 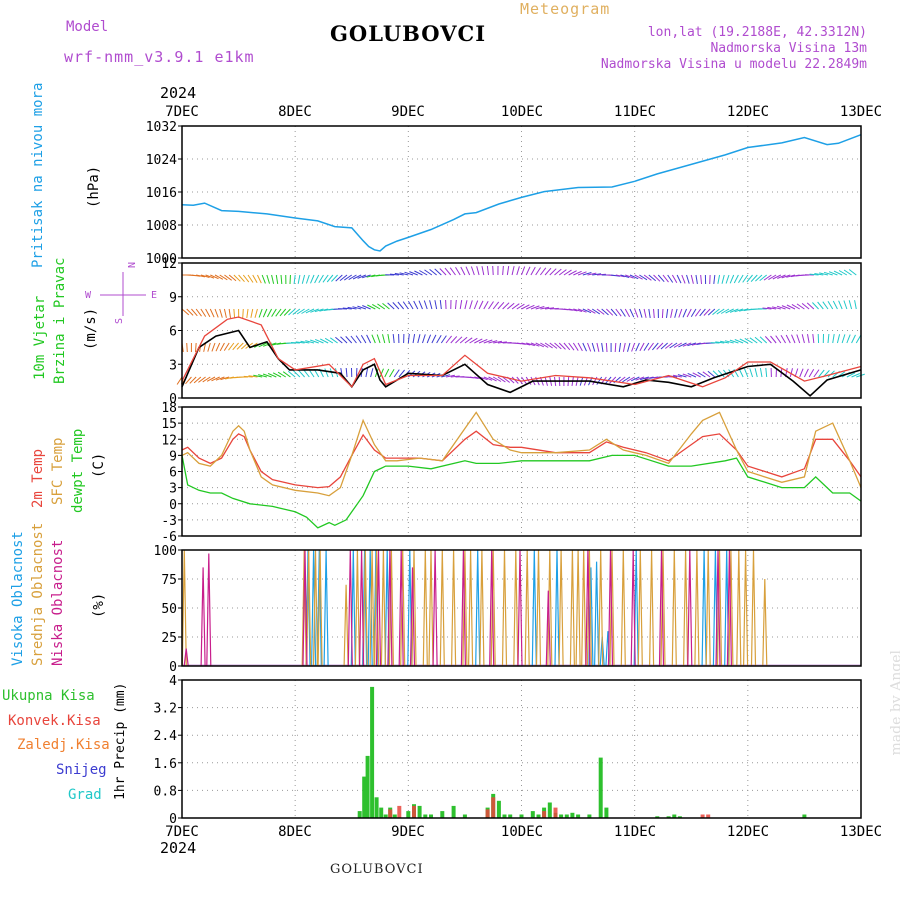 What do you see at coordinates (58, 471) in the screenshot?
I see `temp-label-2: SFC Temp` at bounding box center [58, 471].